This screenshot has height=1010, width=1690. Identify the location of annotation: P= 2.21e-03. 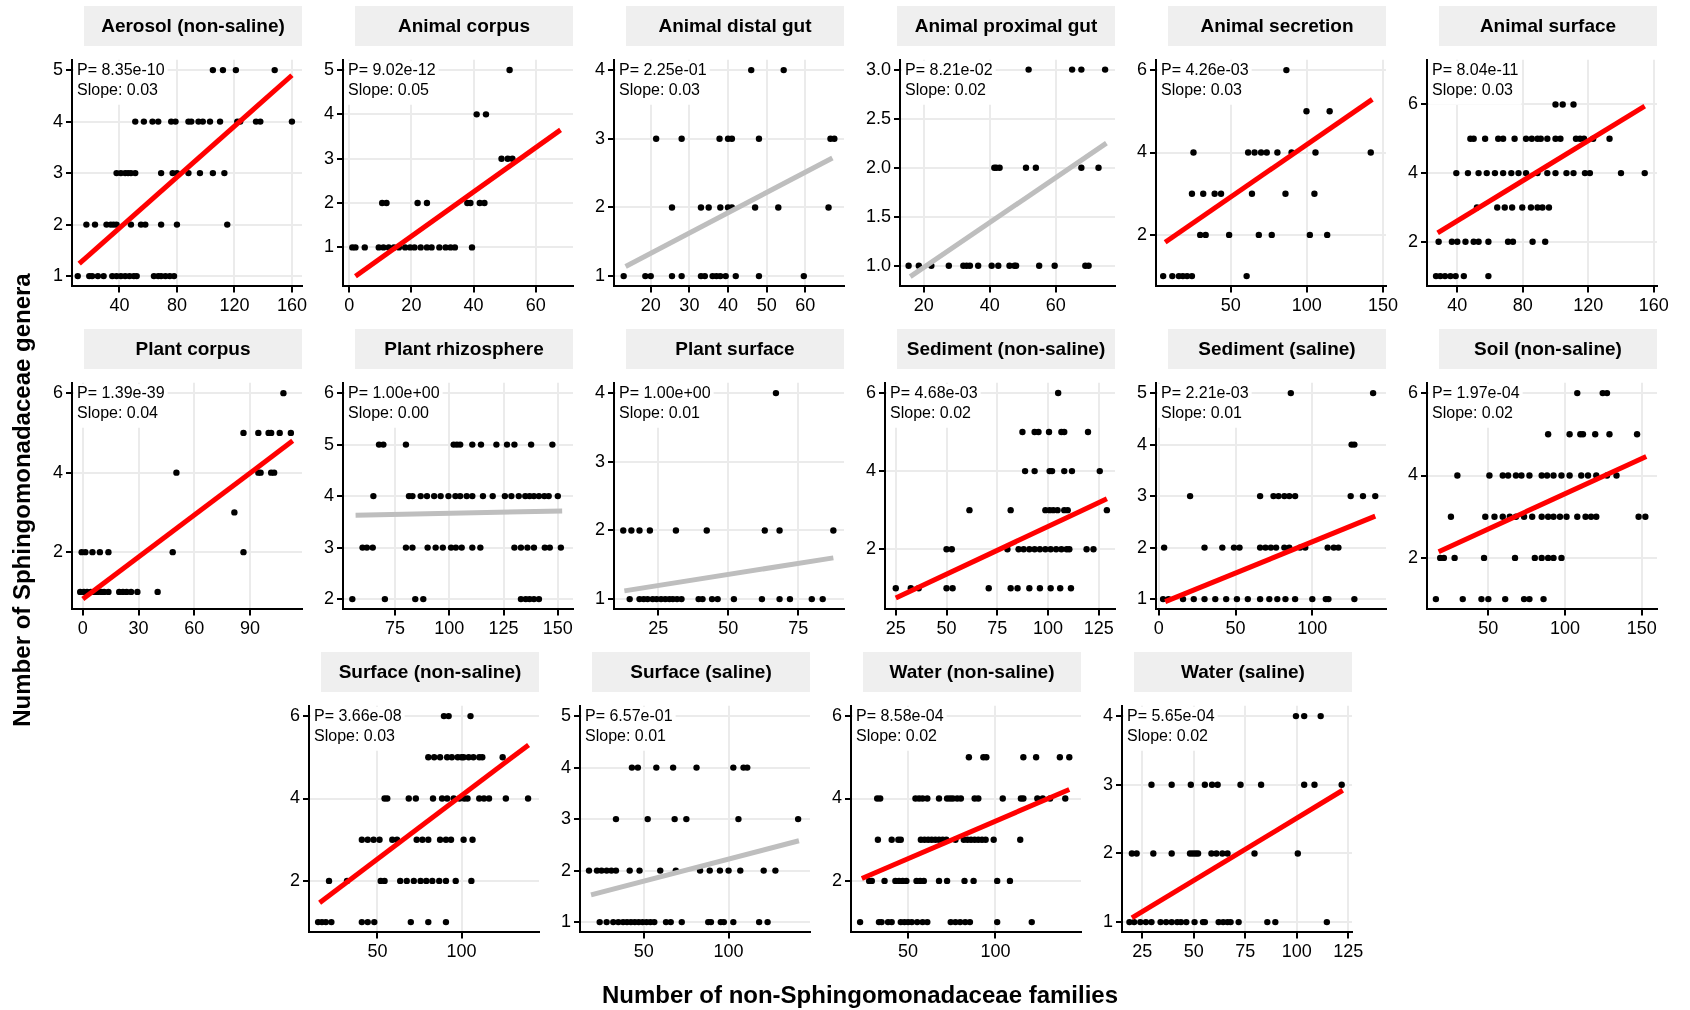
(1205, 393).